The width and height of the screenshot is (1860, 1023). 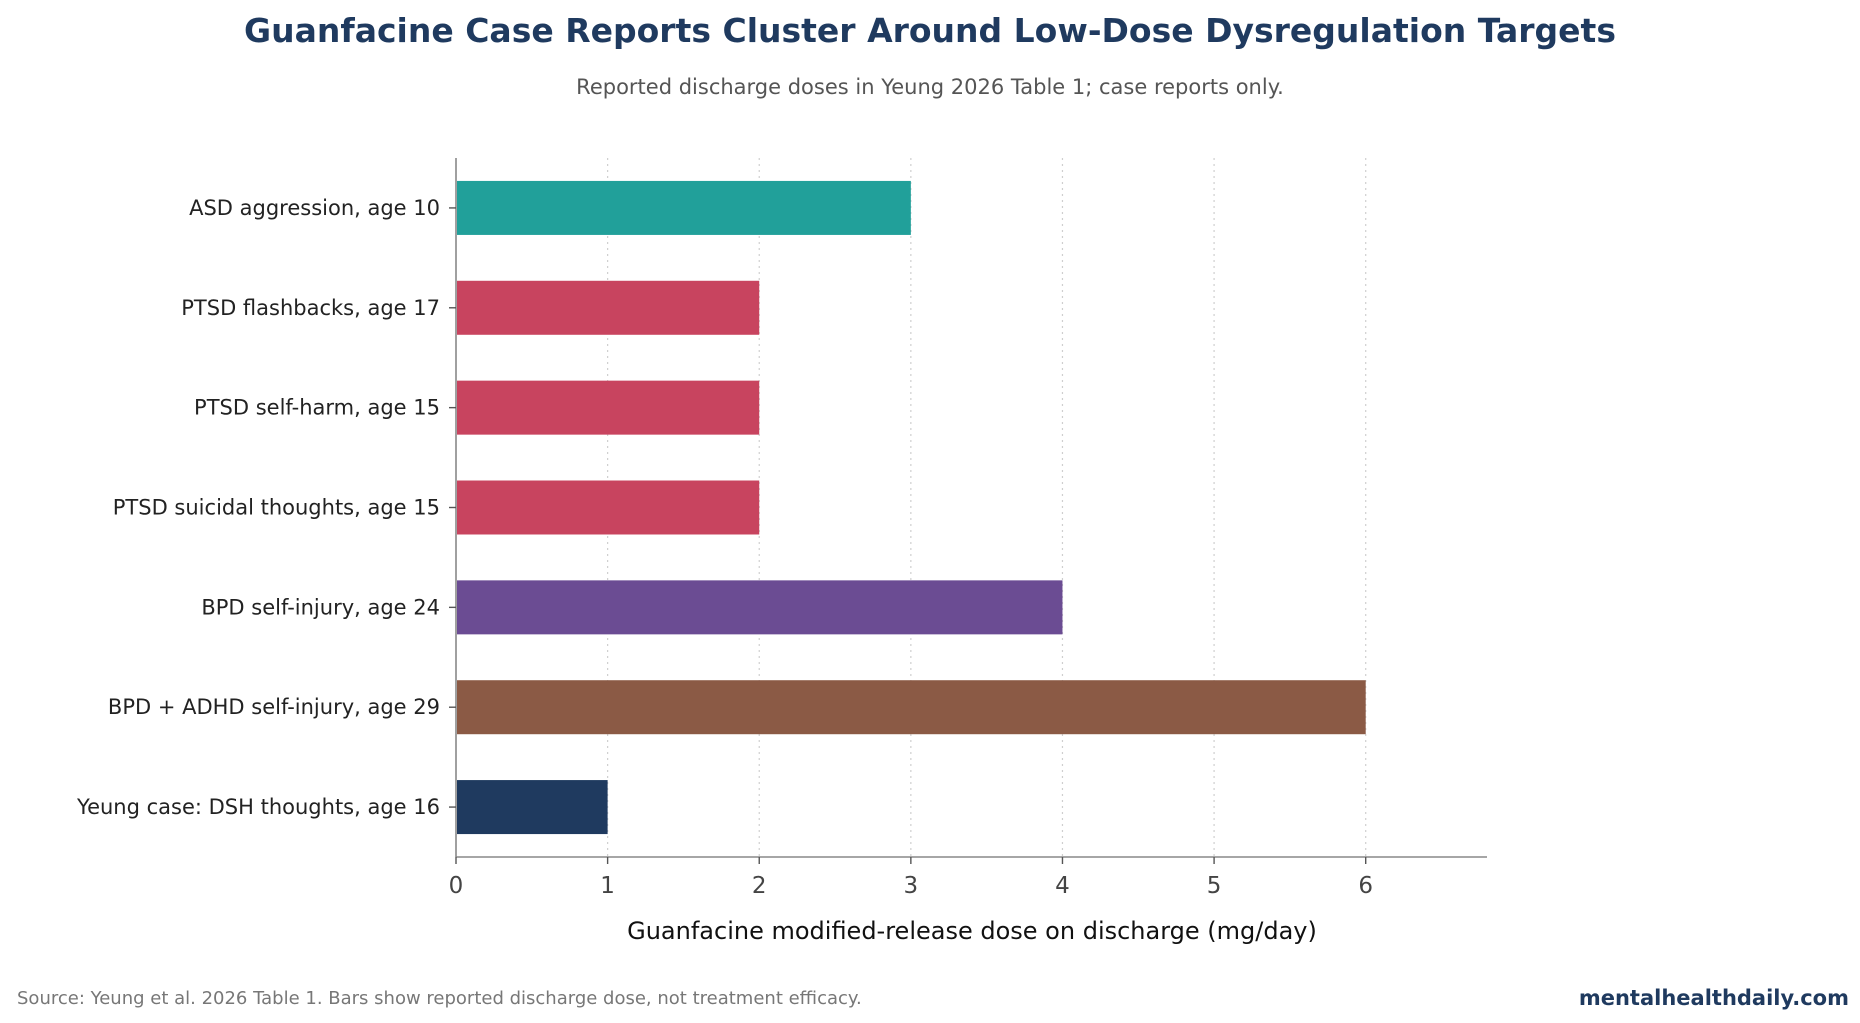 What do you see at coordinates (911, 886) in the screenshot?
I see `x-tick-label: 3` at bounding box center [911, 886].